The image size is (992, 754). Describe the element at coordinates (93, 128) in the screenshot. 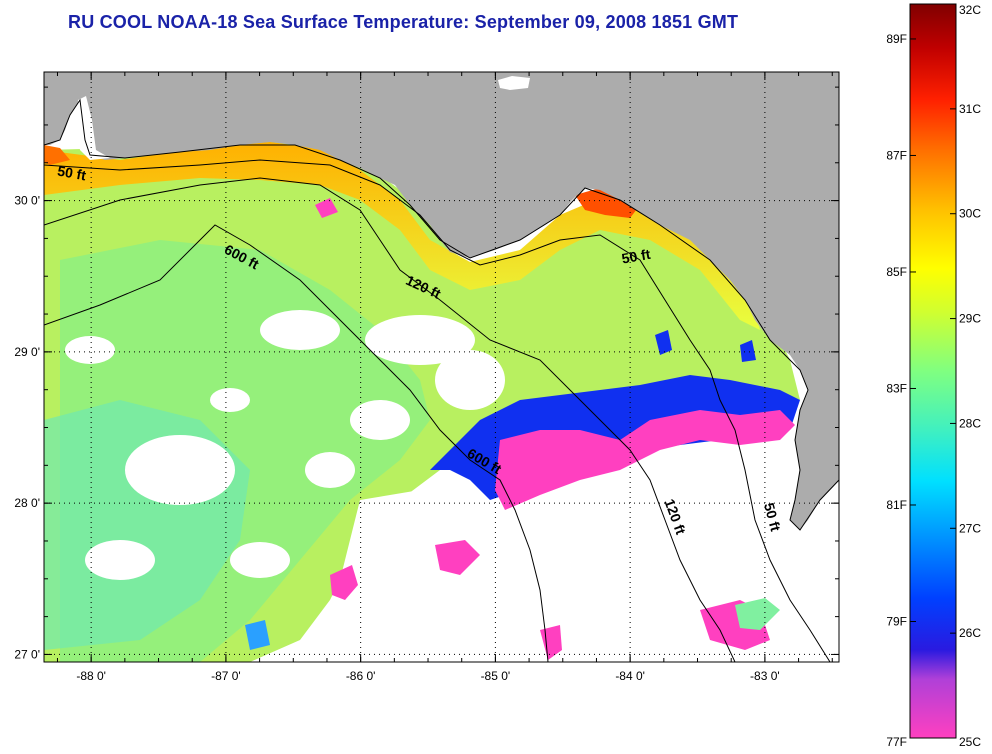

I see `mobile-bay` at that location.